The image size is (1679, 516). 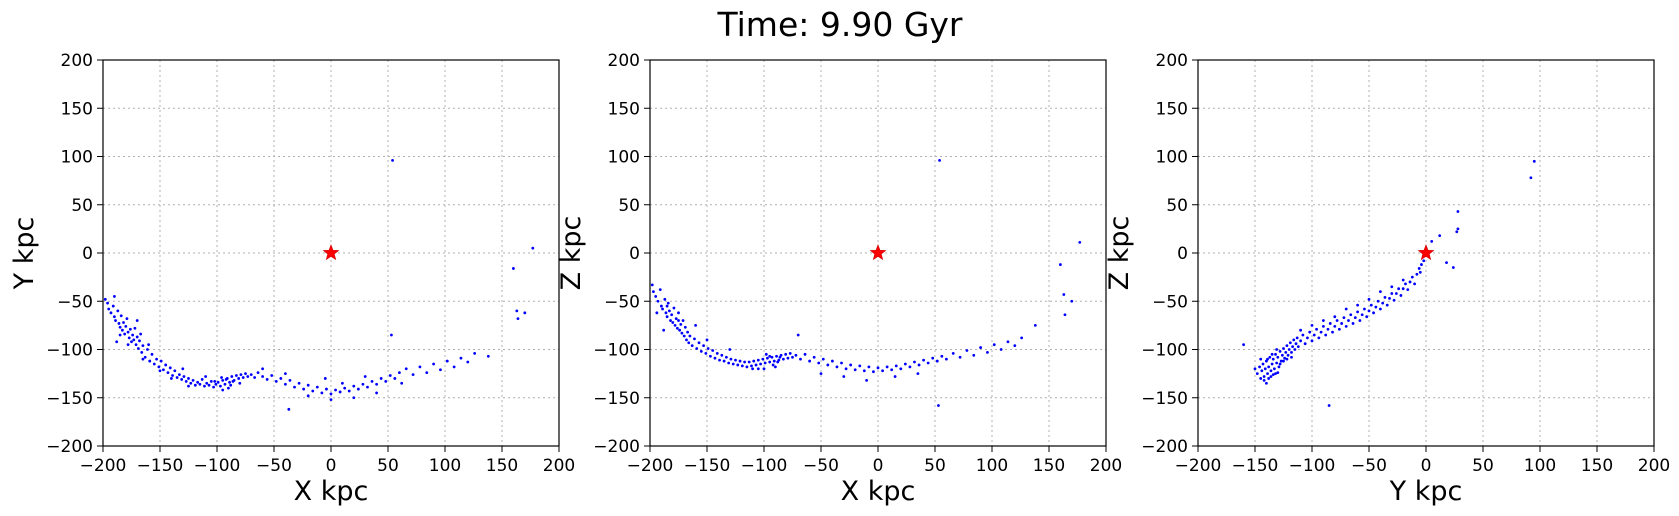 I want to click on panel2-y-tick-label: −150, so click(x=616, y=399).